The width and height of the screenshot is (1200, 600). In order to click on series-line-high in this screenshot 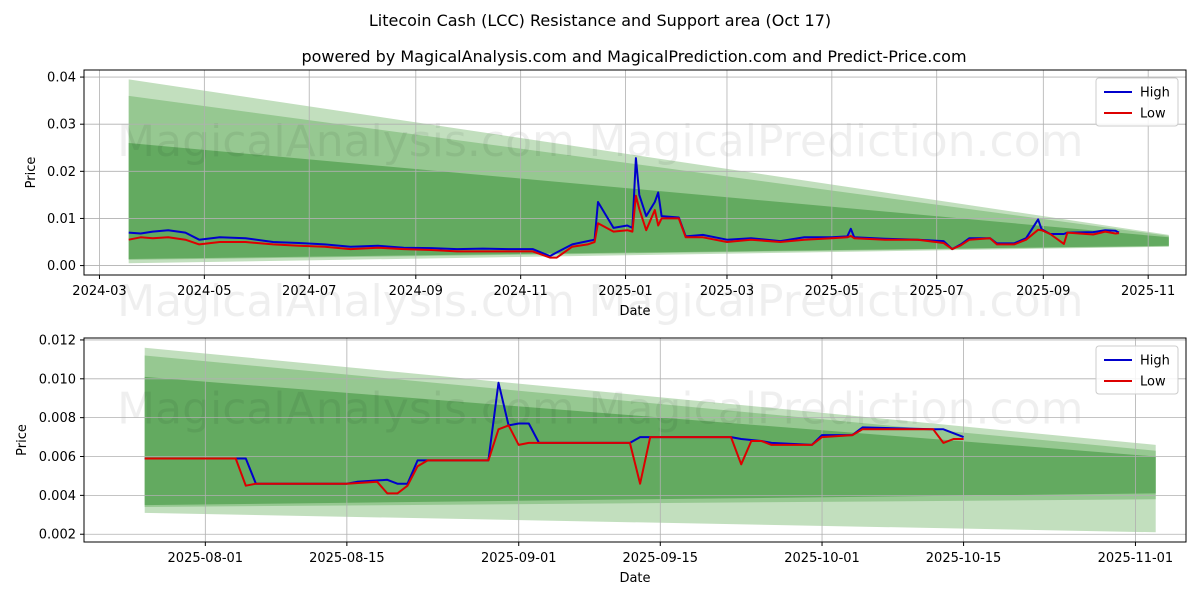, I will do `click(554, 433)`.